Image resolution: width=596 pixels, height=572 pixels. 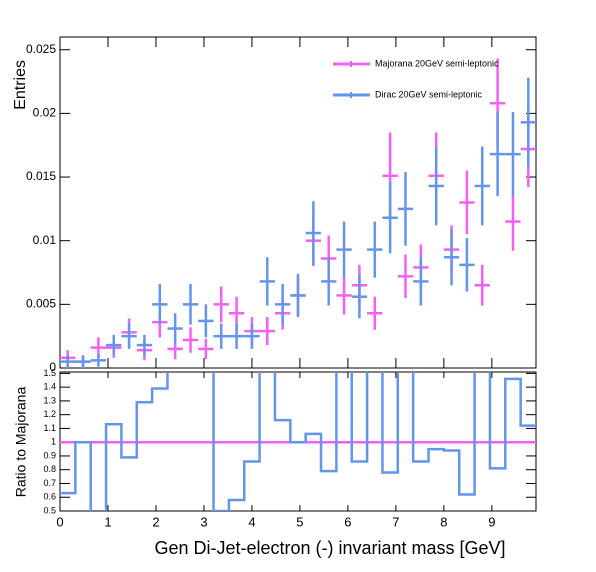 I want to click on y-axis-label: Ratio to Majorana, so click(x=21, y=442).